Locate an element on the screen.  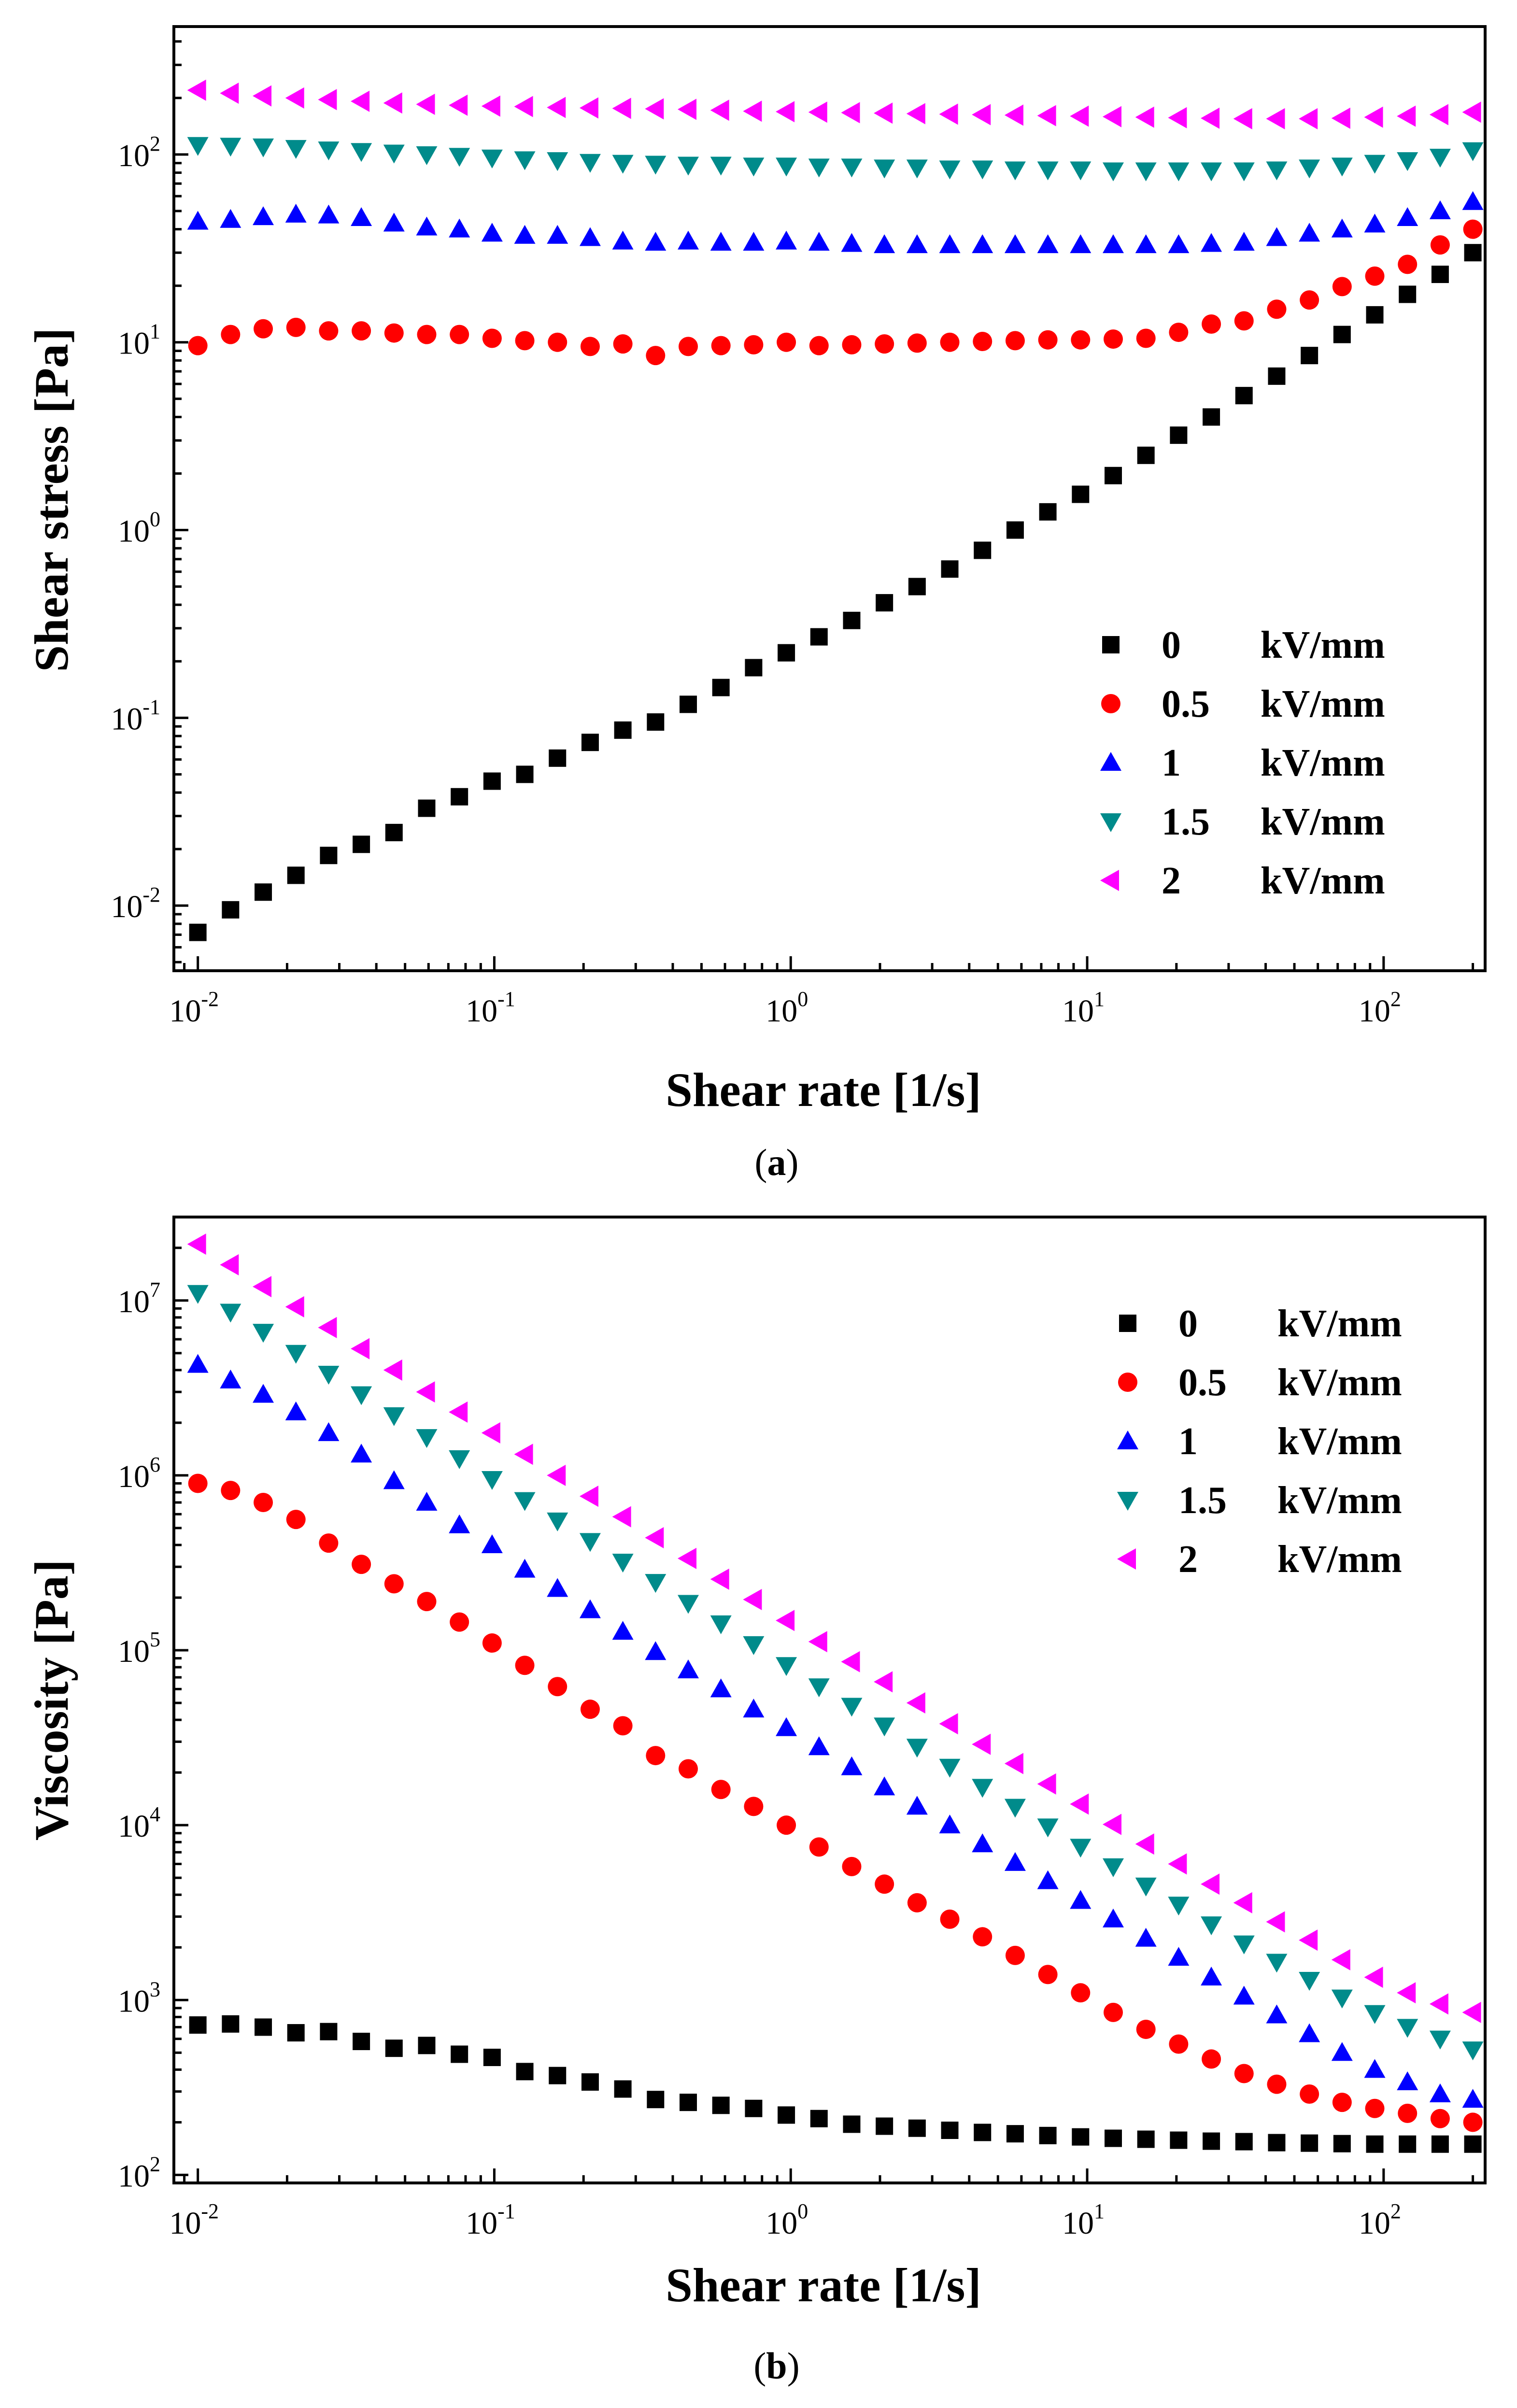
legend-label: 2 is located at coordinates (1188, 1559).